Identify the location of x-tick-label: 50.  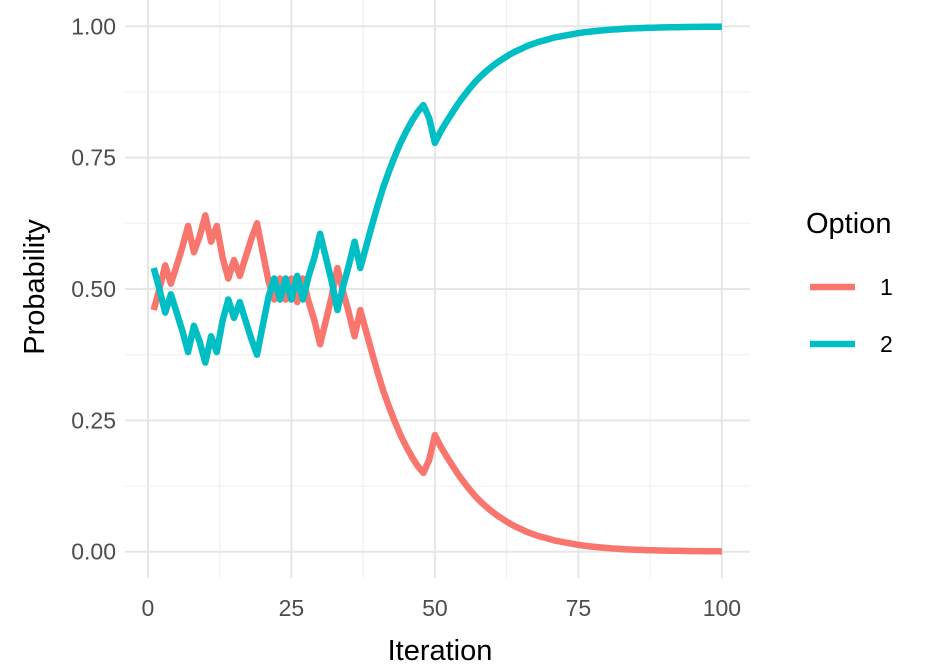
(435, 608).